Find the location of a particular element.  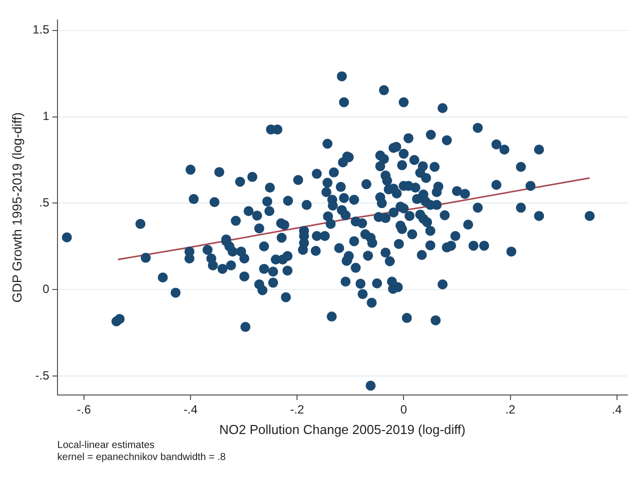

x-tick-label: -.4 is located at coordinates (191, 409).